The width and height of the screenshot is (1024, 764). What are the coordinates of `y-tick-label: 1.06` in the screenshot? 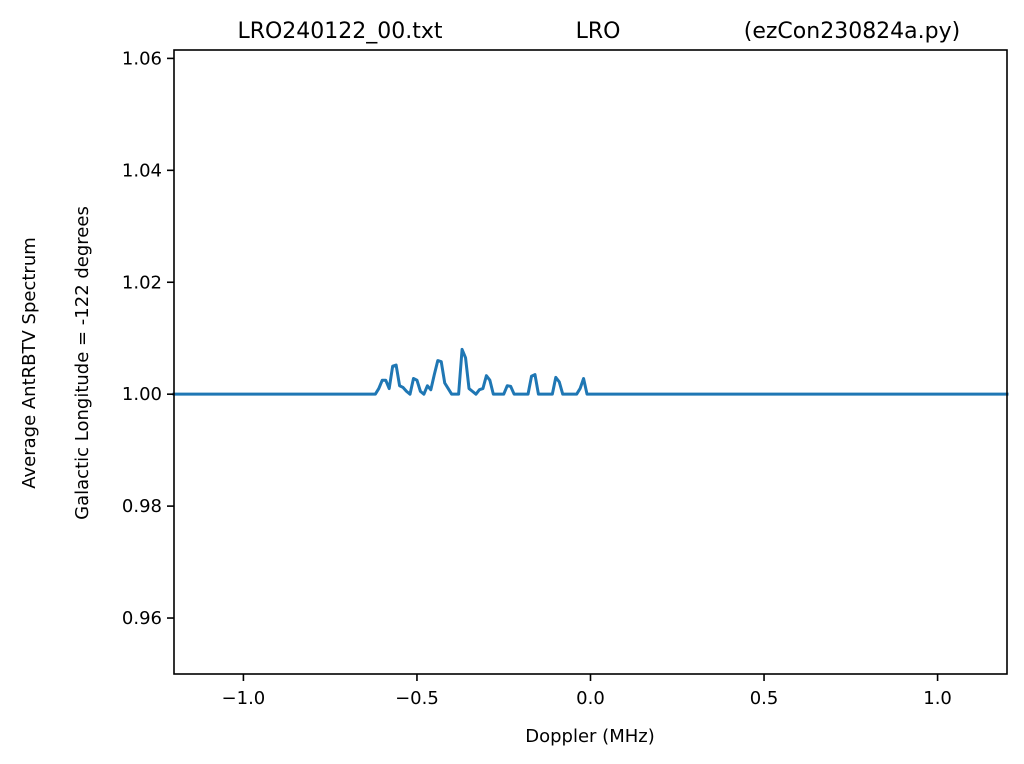 It's located at (142, 58).